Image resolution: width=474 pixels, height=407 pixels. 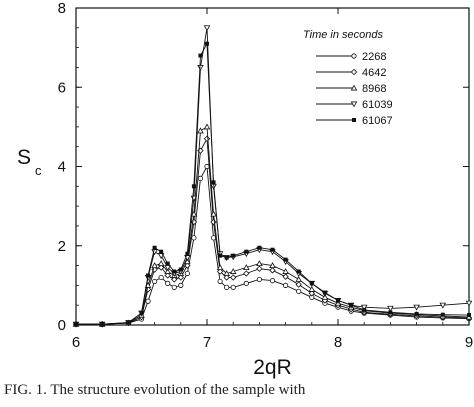 What do you see at coordinates (62, 246) in the screenshot?
I see `y-tick-label: 2` at bounding box center [62, 246].